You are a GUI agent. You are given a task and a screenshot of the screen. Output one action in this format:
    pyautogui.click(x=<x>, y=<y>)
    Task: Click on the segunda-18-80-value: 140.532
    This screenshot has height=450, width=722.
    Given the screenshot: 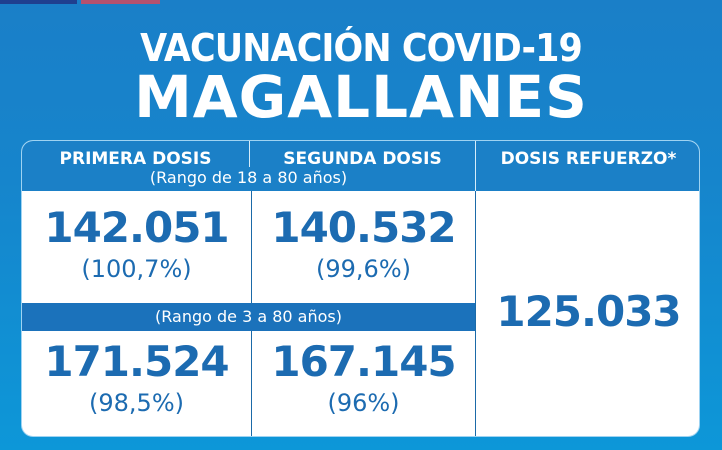 What is the action you would take?
    pyautogui.click(x=363, y=227)
    